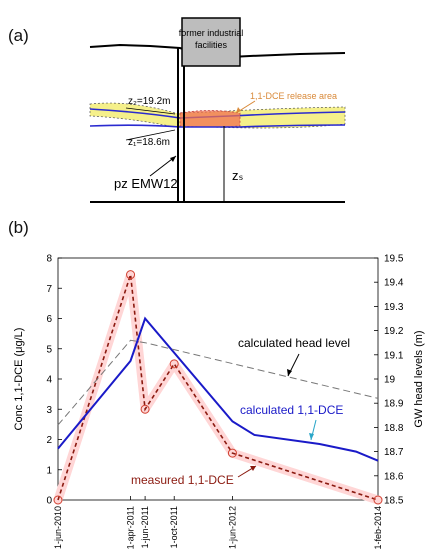 Image resolution: width=432 pixels, height=550 pixels. I want to click on x-tick-label: 1-jun-2011, so click(145, 527).